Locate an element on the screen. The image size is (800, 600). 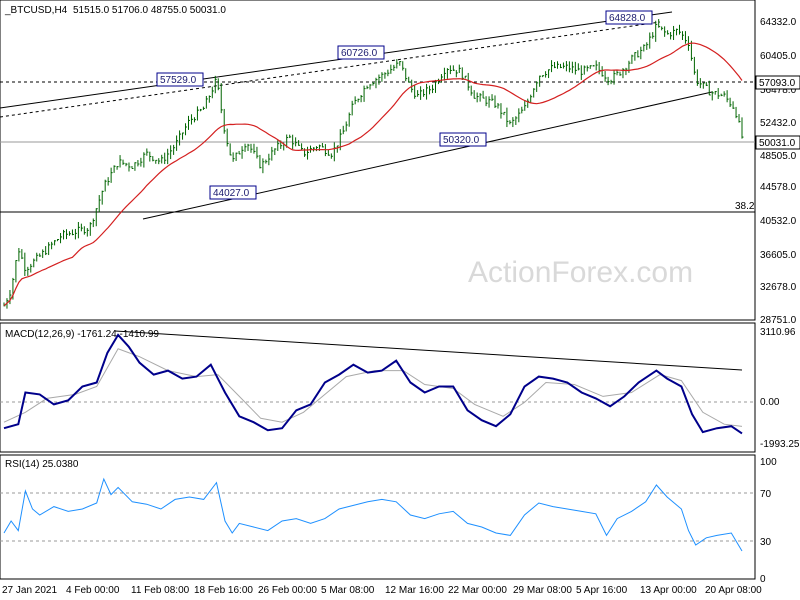
svg-text: 44027.0 is located at coordinates (231, 193).